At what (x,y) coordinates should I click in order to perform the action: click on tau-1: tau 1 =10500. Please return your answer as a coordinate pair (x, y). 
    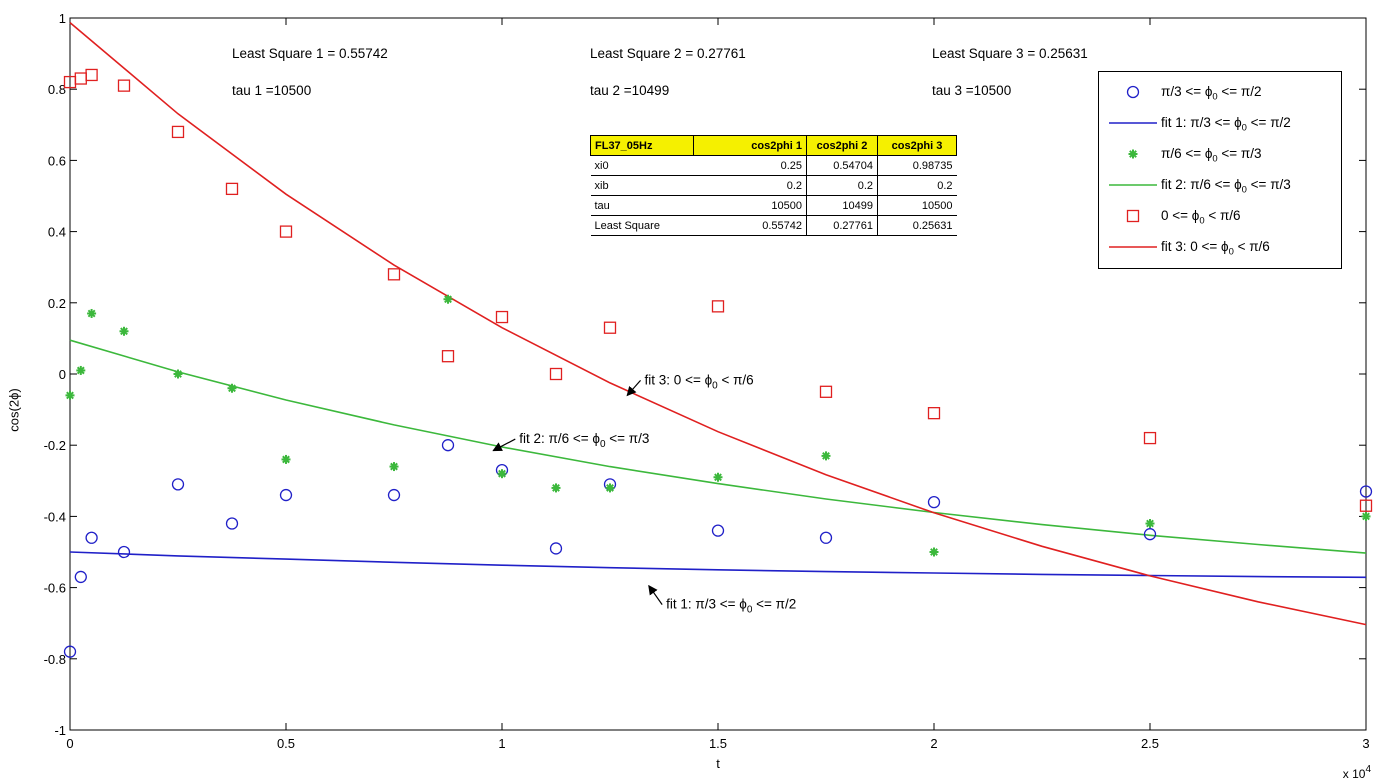
    Looking at the image, I should click on (272, 90).